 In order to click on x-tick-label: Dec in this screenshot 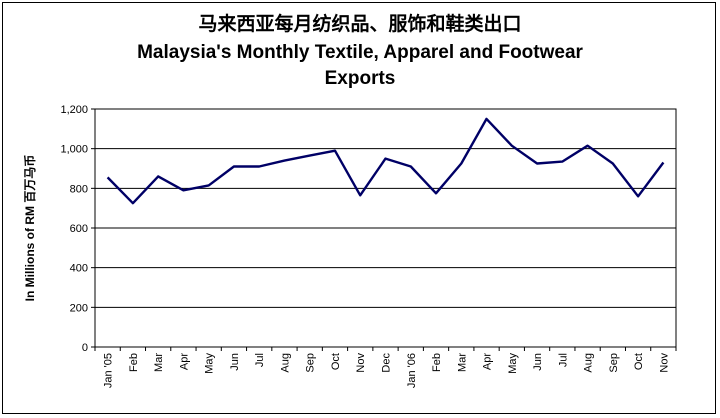, I will do `click(387, 363)`.